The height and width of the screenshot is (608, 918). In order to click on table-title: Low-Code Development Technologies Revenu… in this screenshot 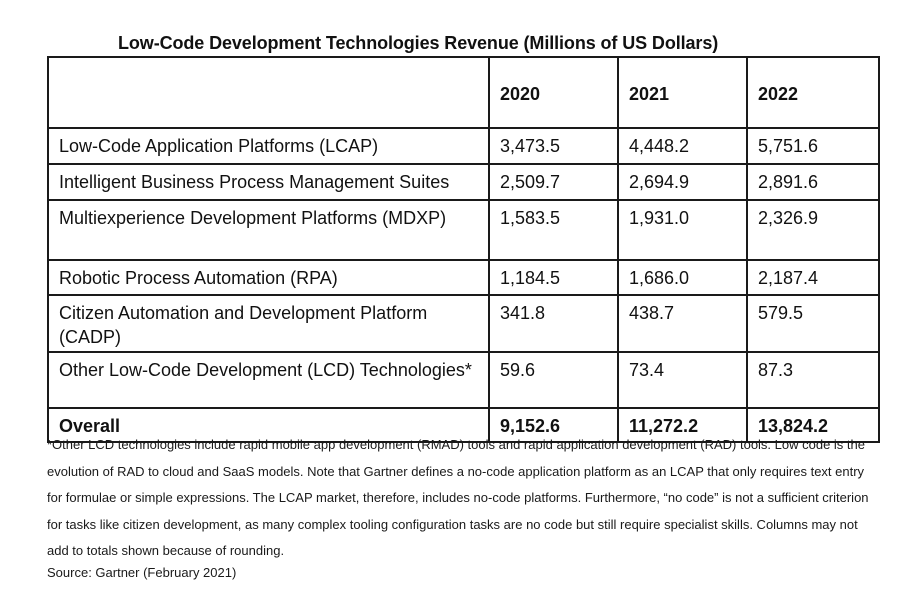, I will do `click(418, 43)`.